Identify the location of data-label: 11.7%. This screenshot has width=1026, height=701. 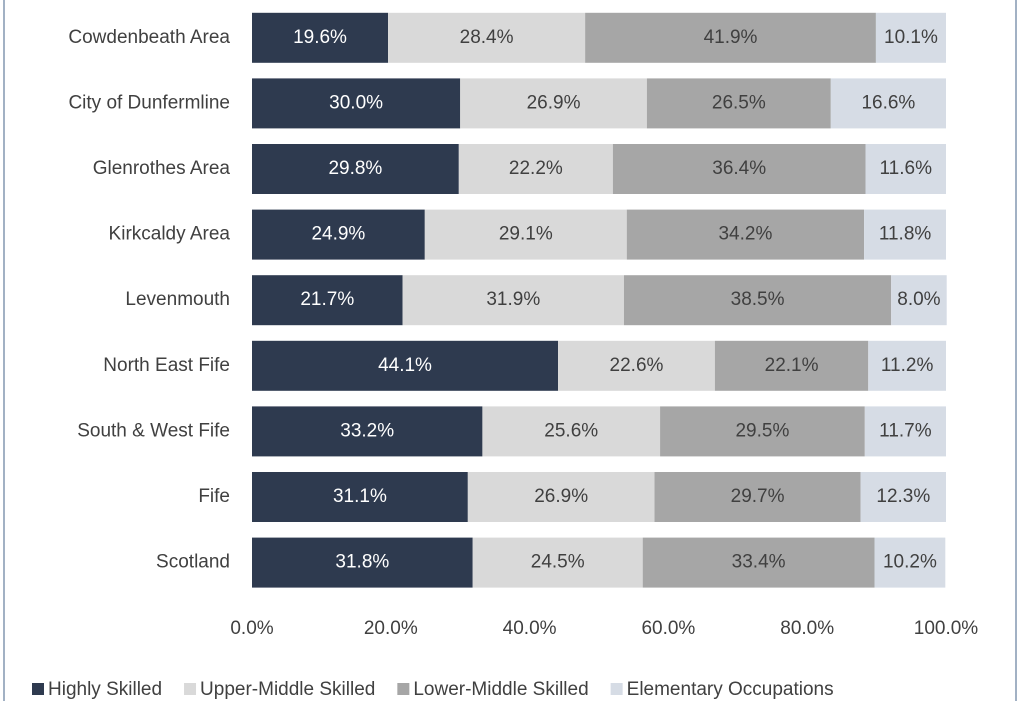
(905, 430).